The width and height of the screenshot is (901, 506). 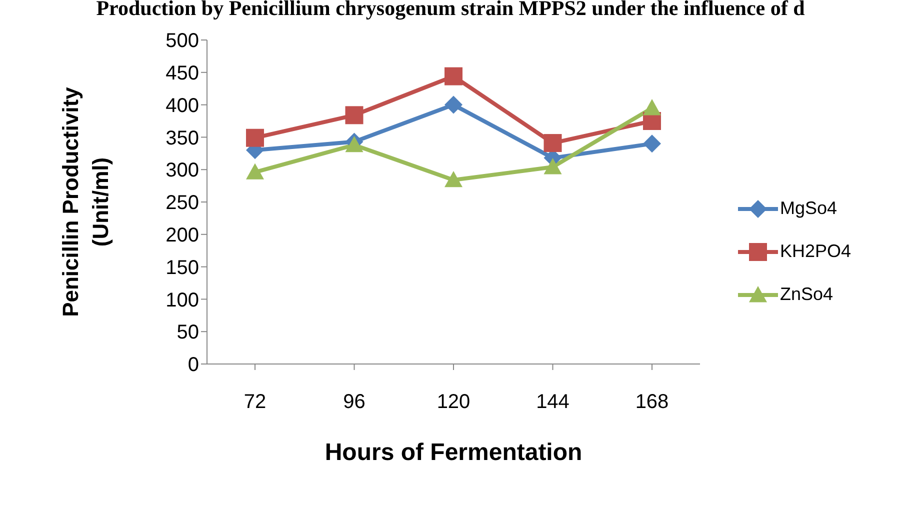 I want to click on y-tick-label: 200, so click(x=182, y=235).